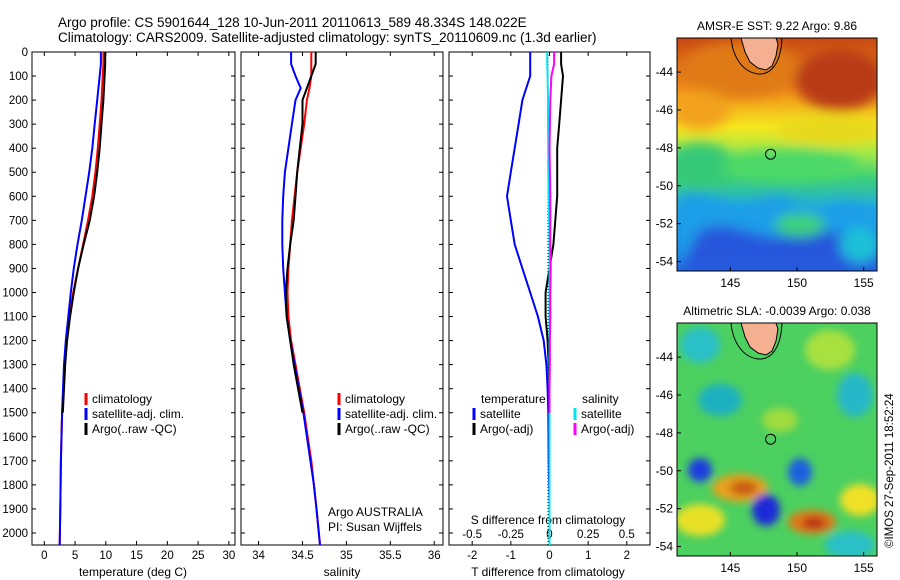 This screenshot has width=900, height=580. What do you see at coordinates (600, 399) in the screenshot?
I see `legend-header-salinity: salinity` at bounding box center [600, 399].